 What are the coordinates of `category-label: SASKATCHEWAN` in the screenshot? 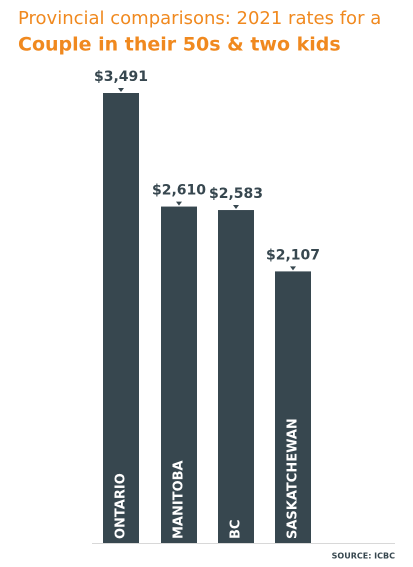 It's located at (293, 478).